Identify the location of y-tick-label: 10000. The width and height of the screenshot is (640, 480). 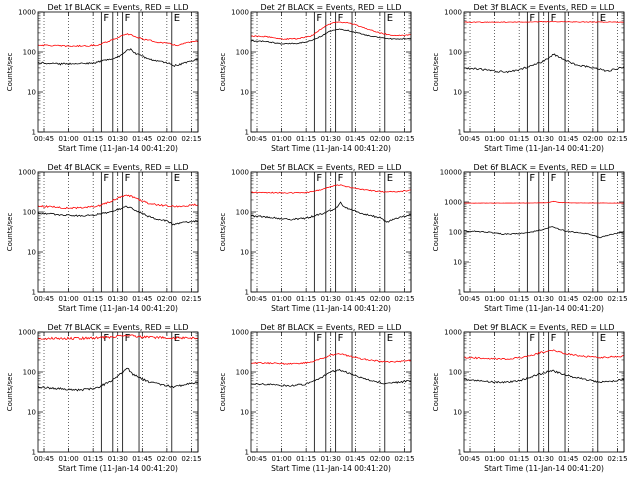
(451, 173).